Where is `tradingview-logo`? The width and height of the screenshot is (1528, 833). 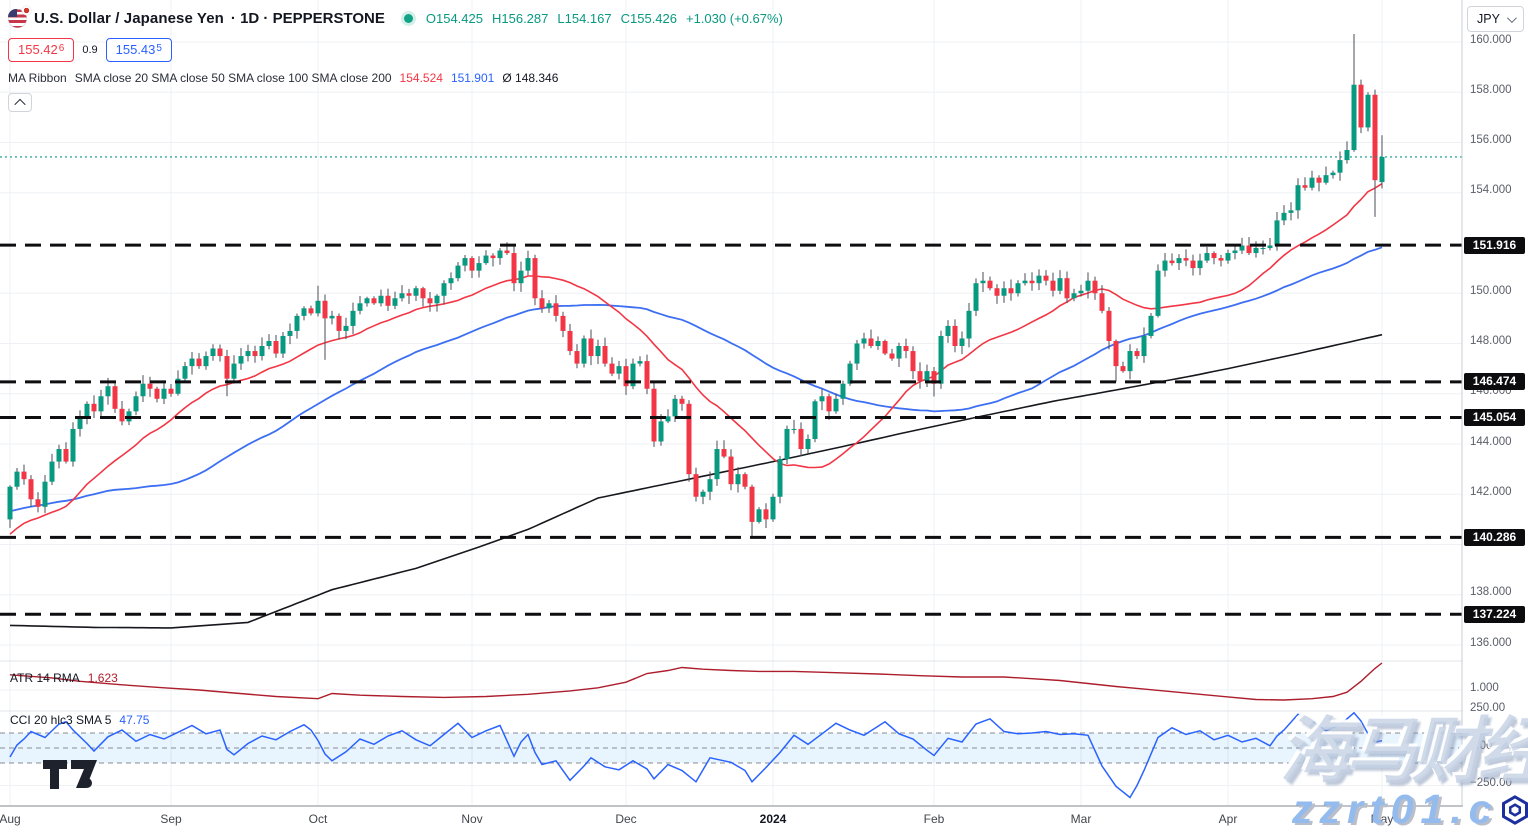
tradingview-logo is located at coordinates (70, 774).